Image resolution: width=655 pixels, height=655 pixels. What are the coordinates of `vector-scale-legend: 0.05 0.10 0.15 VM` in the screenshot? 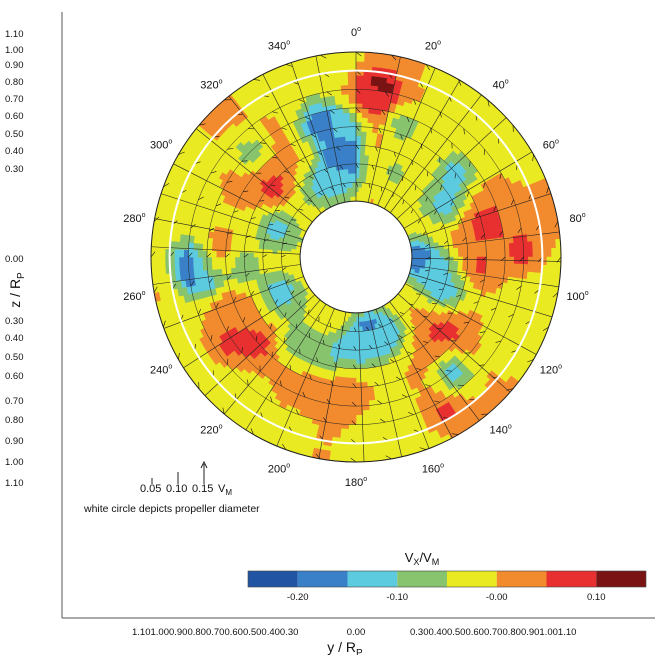 It's located at (186, 478).